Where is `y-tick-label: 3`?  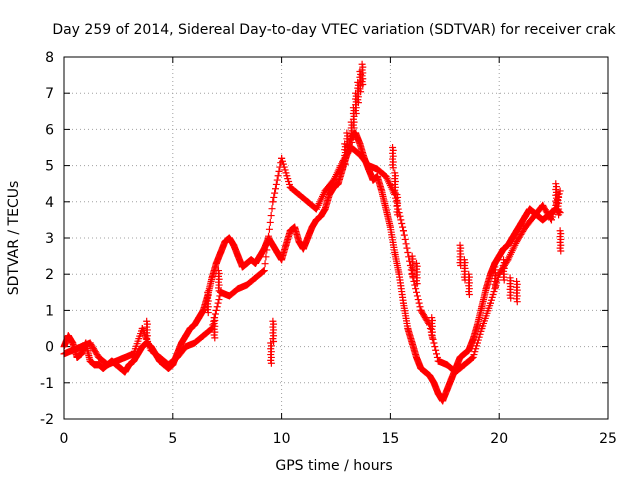 y-tick-label: 3 is located at coordinates (49, 239).